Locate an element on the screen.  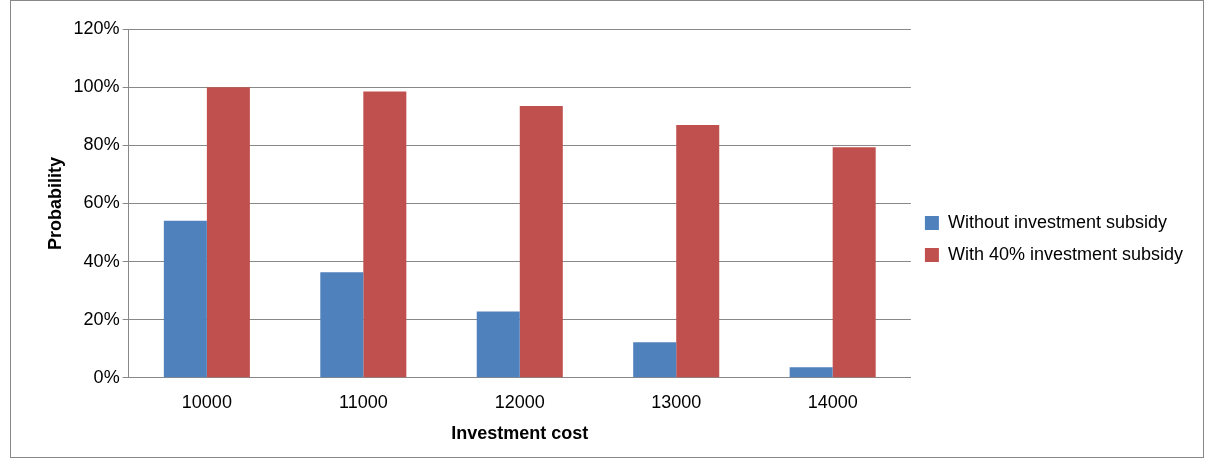
y-tick-label: 40% is located at coordinates (101, 260).